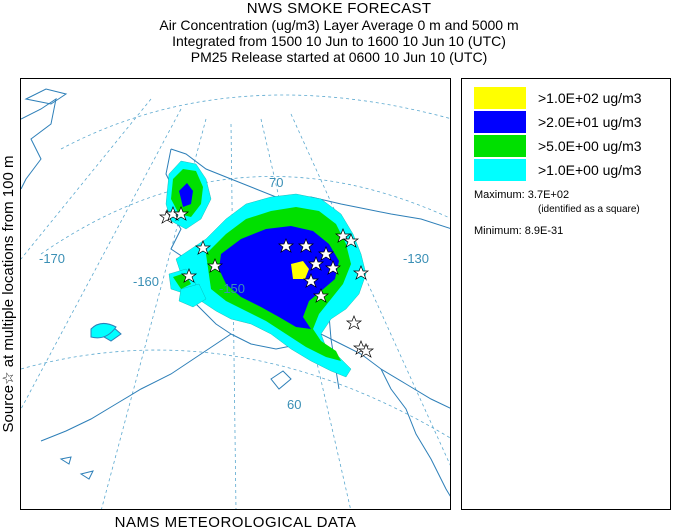 The height and width of the screenshot is (532, 678). Describe the element at coordinates (500, 146) in the screenshot. I see `legend-swatch-green` at that location.